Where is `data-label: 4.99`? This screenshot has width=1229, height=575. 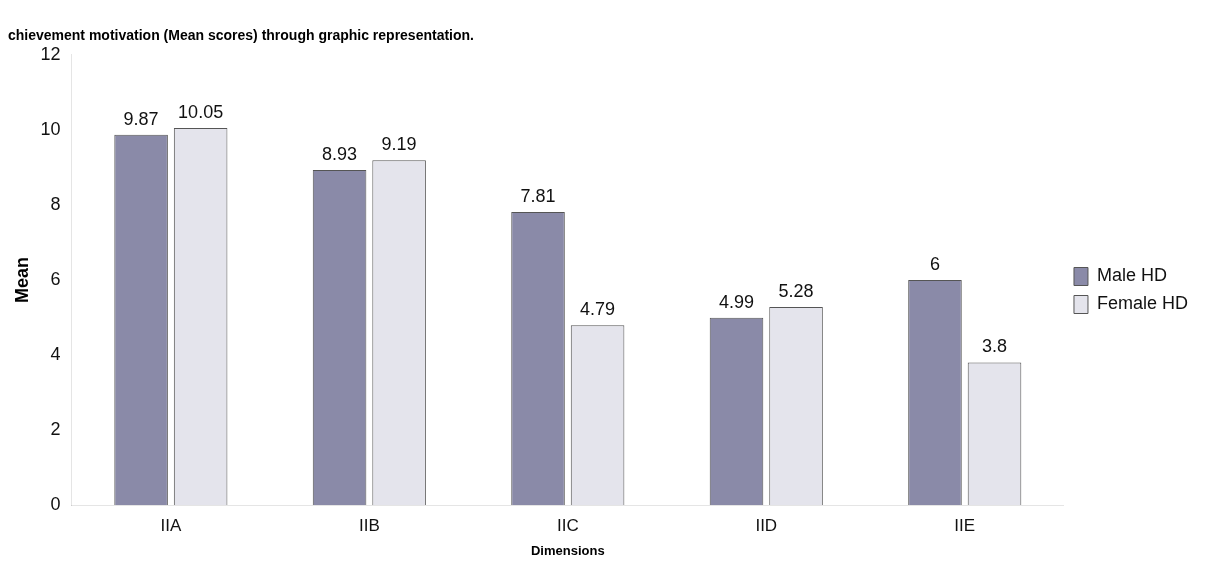
data-label: 4.99 is located at coordinates (736, 301).